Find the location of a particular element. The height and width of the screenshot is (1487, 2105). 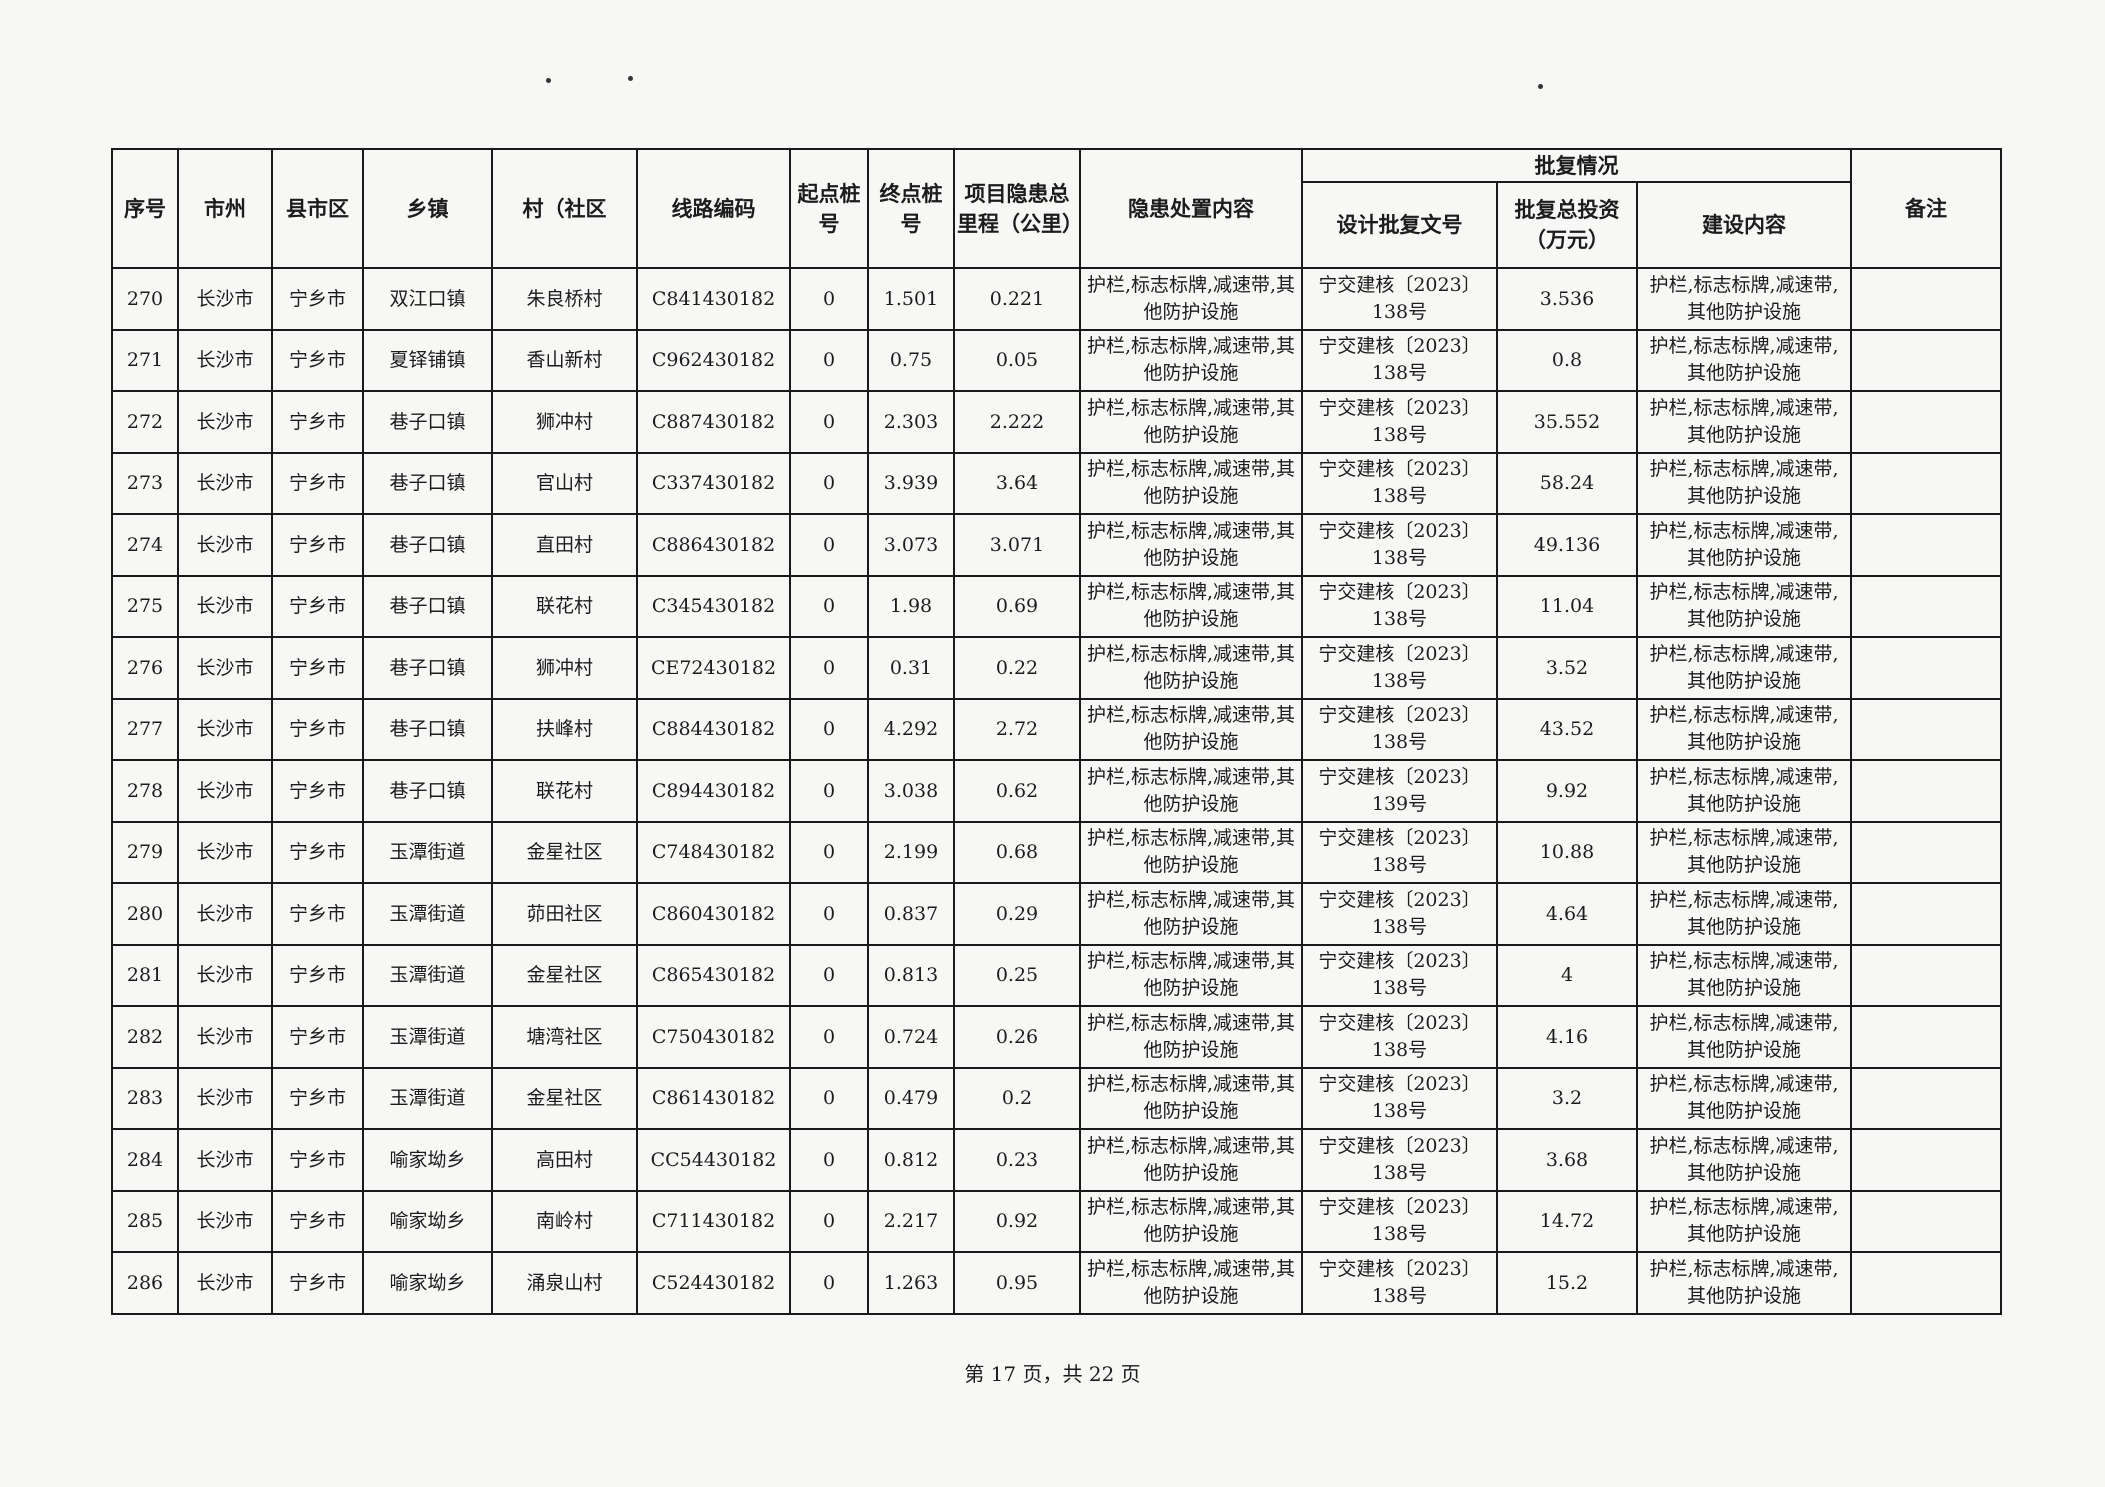

cell-seq: 285 is located at coordinates (145, 1221).